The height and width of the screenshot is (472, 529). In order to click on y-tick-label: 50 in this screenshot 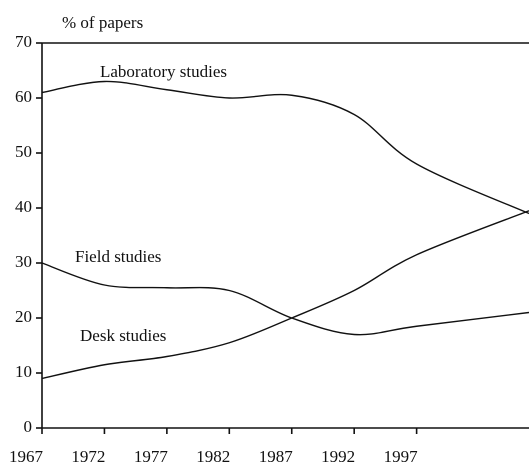, I will do `click(23, 151)`.